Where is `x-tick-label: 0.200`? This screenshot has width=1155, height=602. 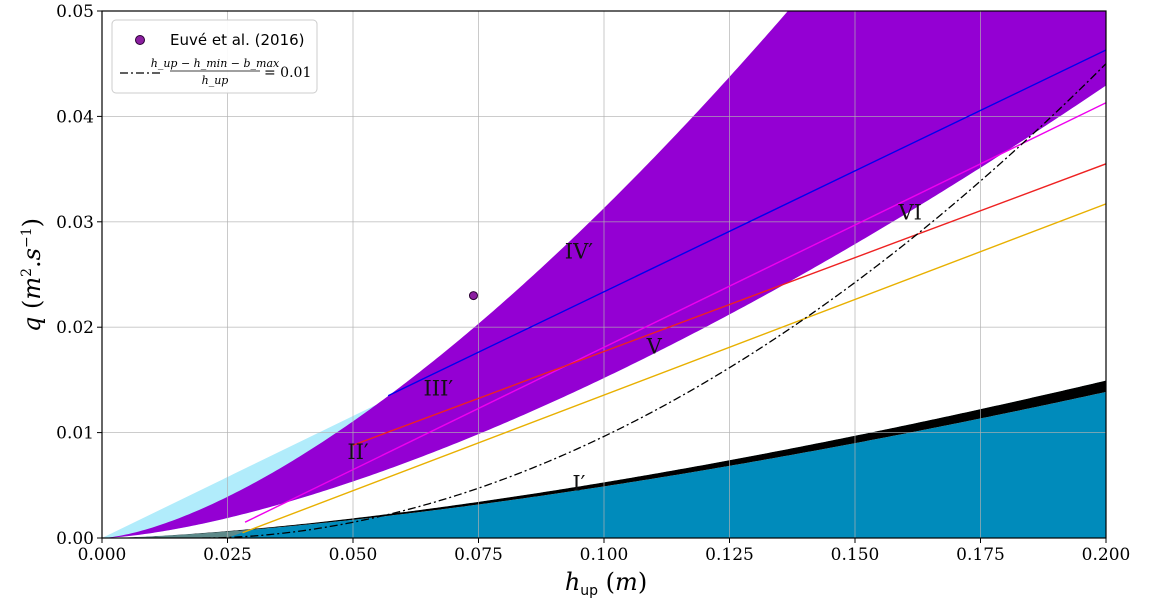 x-tick-label: 0.200 is located at coordinates (1106, 555).